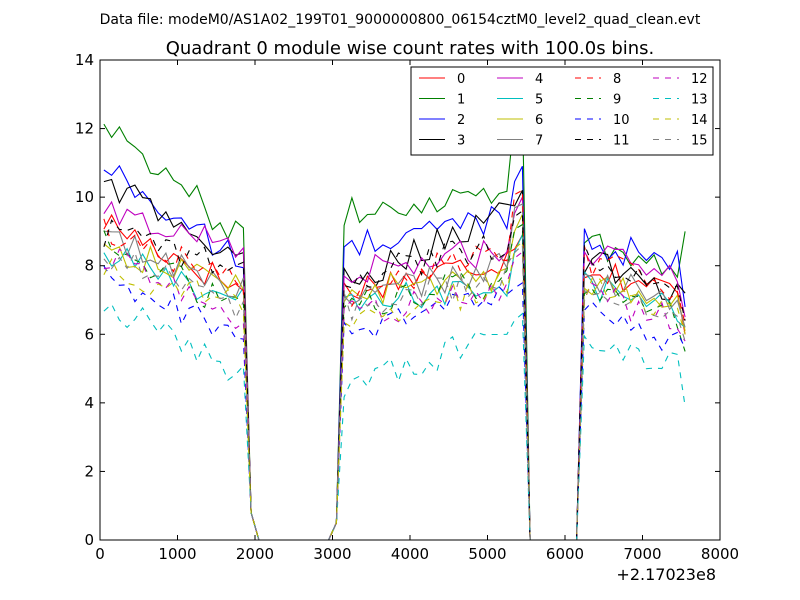  Describe the element at coordinates (699, 141) in the screenshot. I see `legend-label-15: 15` at that location.